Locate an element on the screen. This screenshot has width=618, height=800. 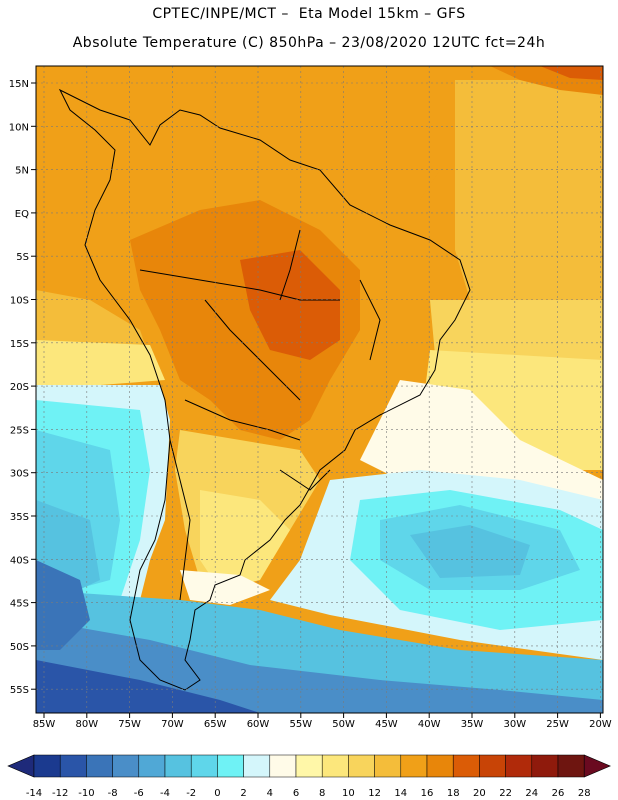
colorbar-label: 20 is located at coordinates (479, 793).